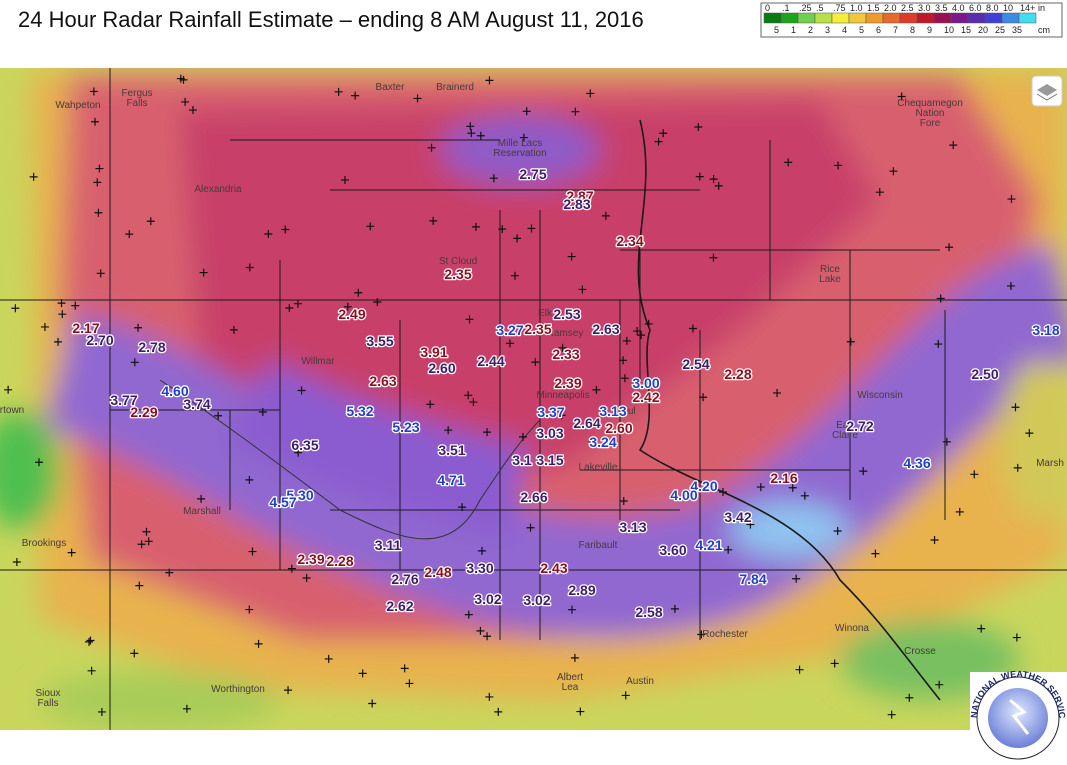 The height and width of the screenshot is (765, 1067). What do you see at coordinates (827, 30) in the screenshot?
I see `legend-cm-label: 3` at bounding box center [827, 30].